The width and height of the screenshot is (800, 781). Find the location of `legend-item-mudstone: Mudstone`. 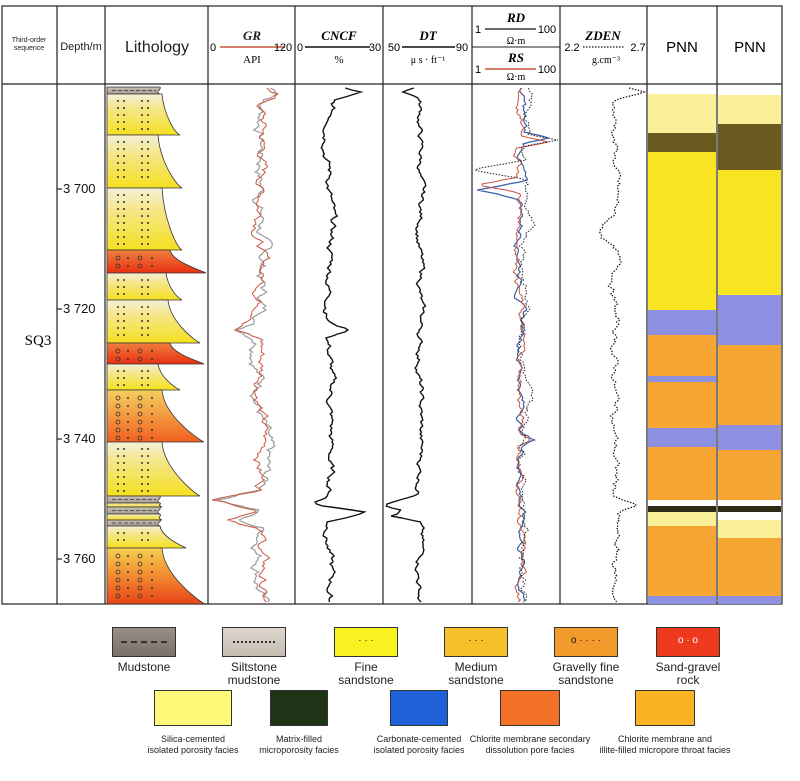

legend-item-mudstone: Mudstone is located at coordinates (144, 650).